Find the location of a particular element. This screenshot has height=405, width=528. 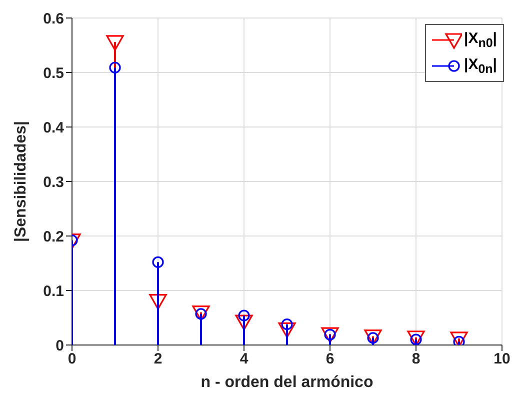

y-tick-label: 0 is located at coordinates (60, 345).